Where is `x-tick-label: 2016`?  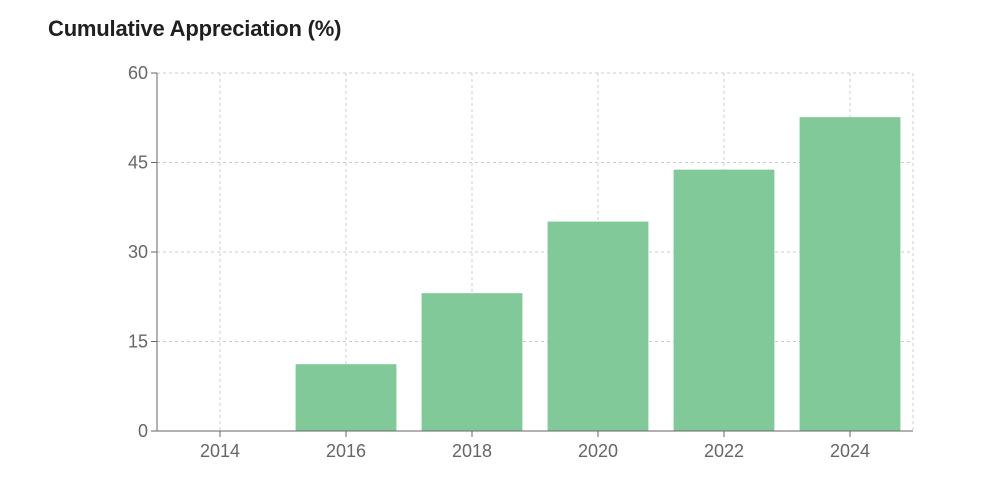 x-tick-label: 2016 is located at coordinates (346, 451).